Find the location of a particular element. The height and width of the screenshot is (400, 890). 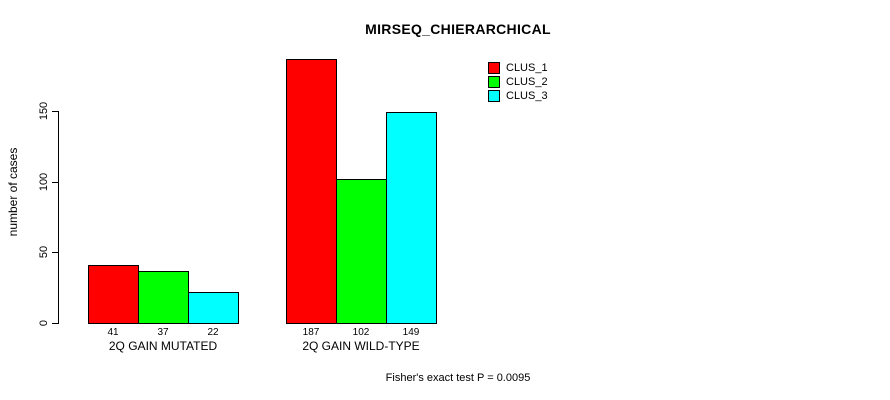

y-axis-line is located at coordinates (58, 217).